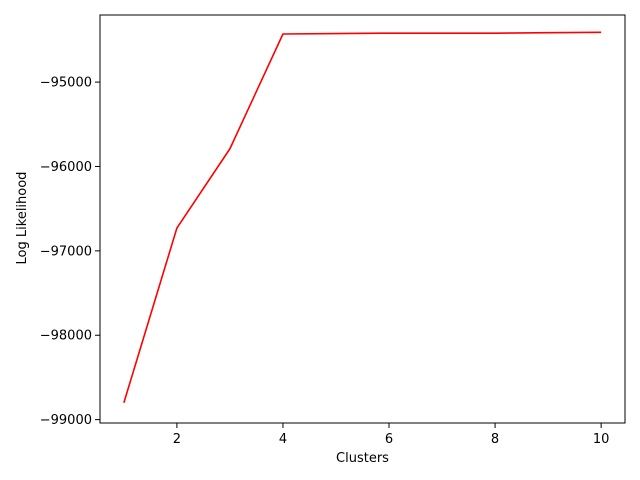 The width and height of the screenshot is (640, 480). What do you see at coordinates (22, 218) in the screenshot?
I see `y-axis-label: Log Likelihood` at bounding box center [22, 218].